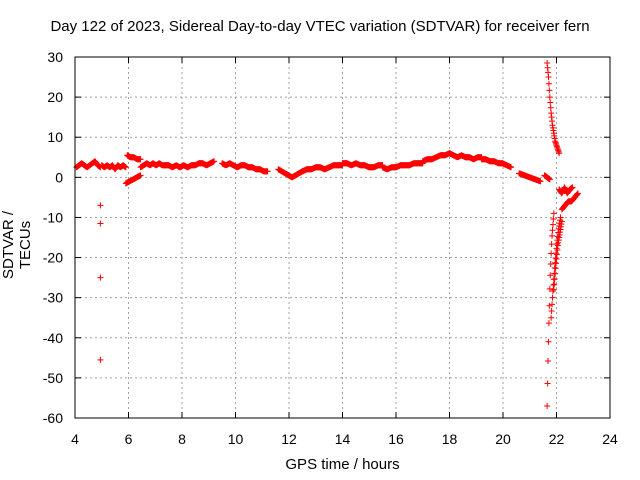 Image resolution: width=640 pixels, height=480 pixels. What do you see at coordinates (182, 439) in the screenshot?
I see `x-tick-label: 8` at bounding box center [182, 439].